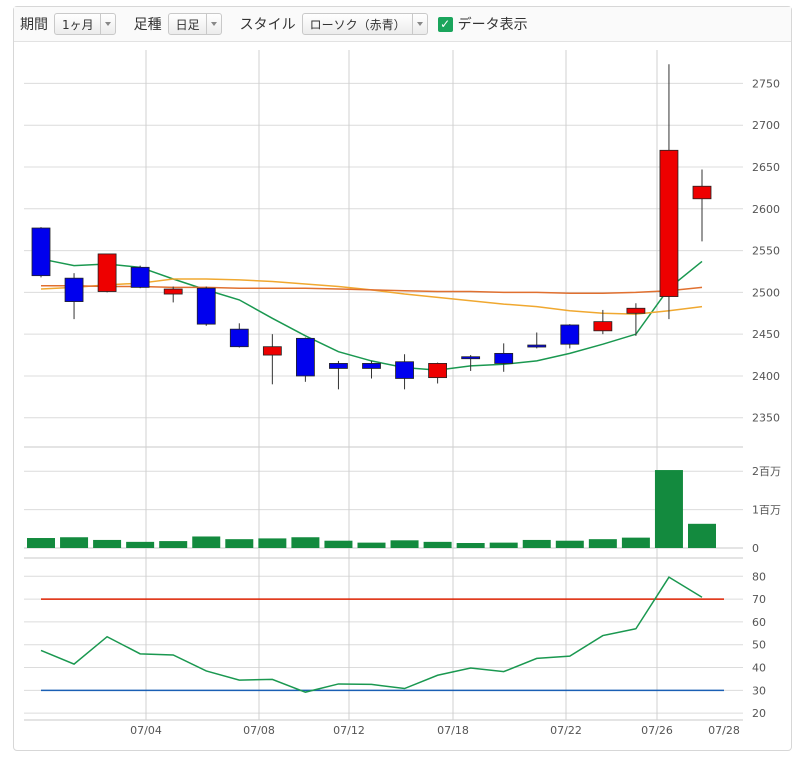 This screenshot has width=800, height=759. What do you see at coordinates (759, 713) in the screenshot?
I see `rsi-tick-label: 20` at bounding box center [759, 713].